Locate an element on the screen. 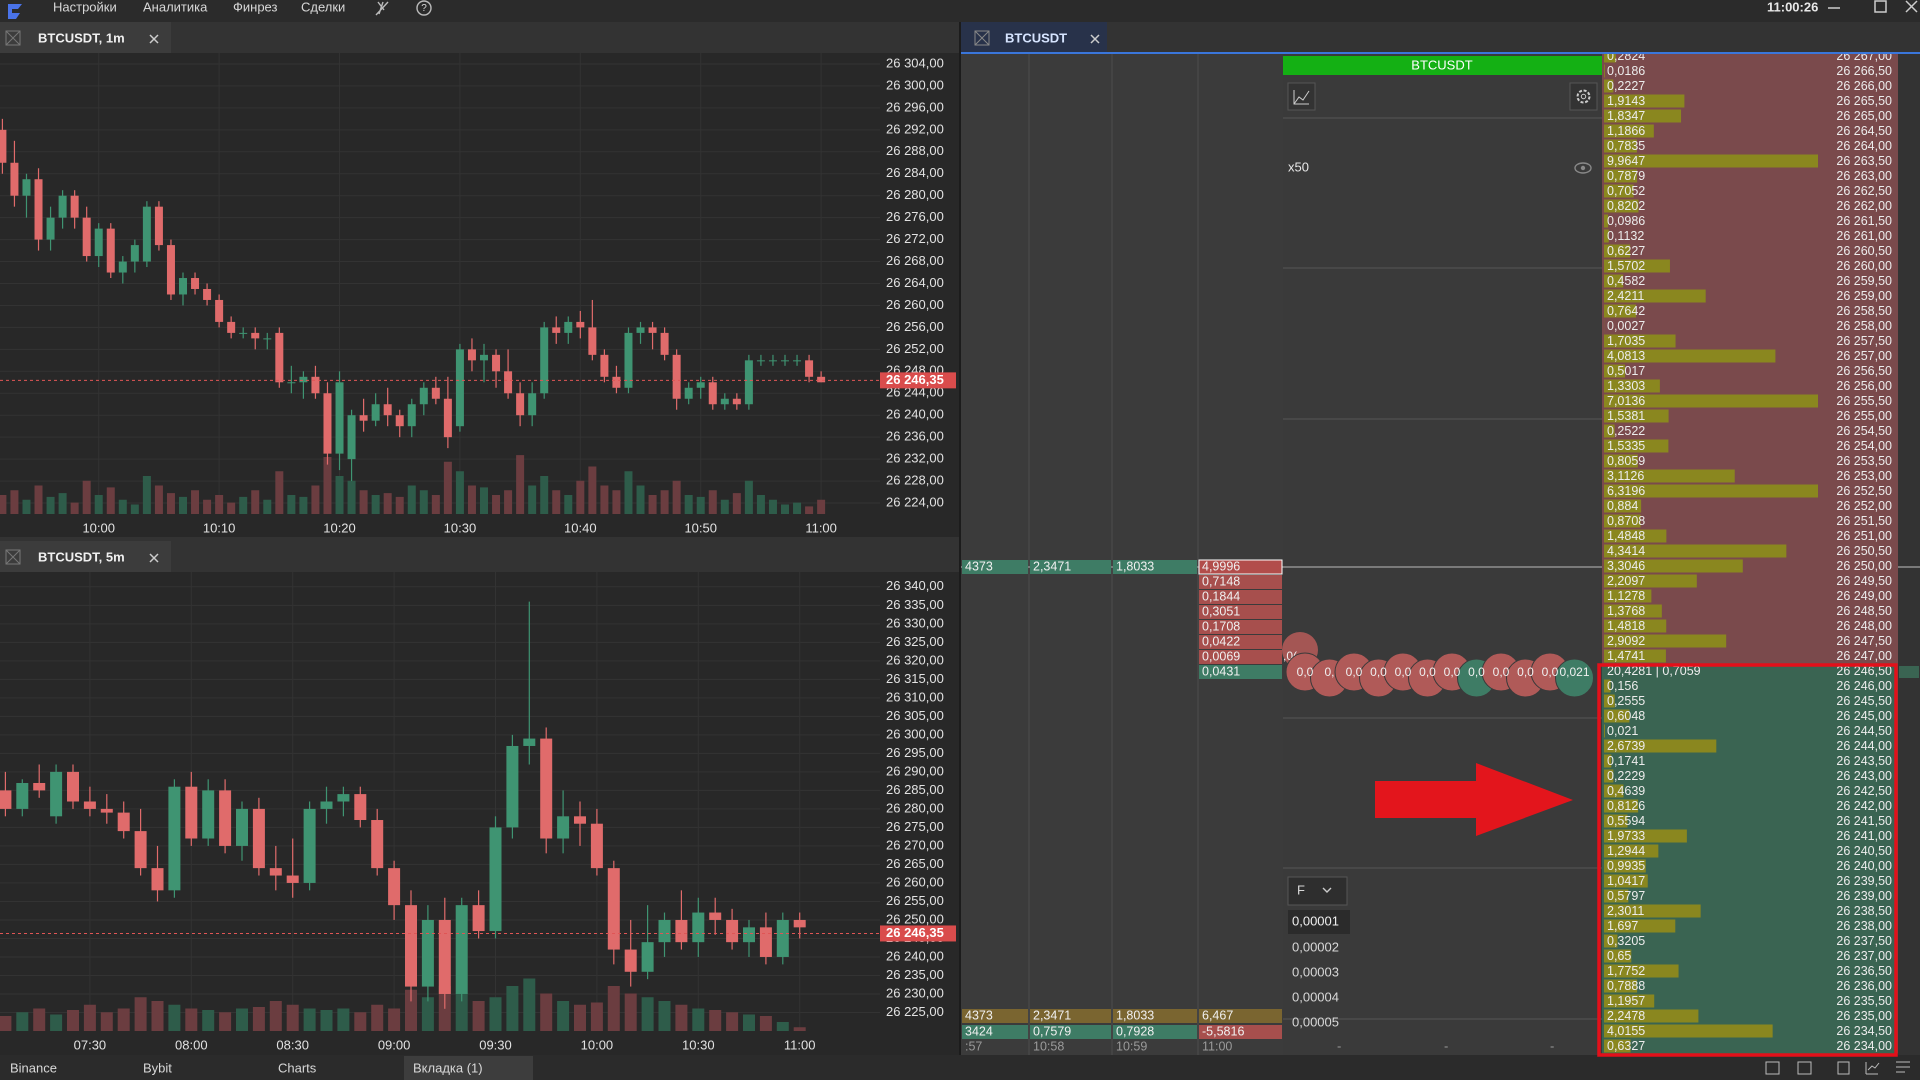  book-price: 26 246,00 is located at coordinates (1864, 686).